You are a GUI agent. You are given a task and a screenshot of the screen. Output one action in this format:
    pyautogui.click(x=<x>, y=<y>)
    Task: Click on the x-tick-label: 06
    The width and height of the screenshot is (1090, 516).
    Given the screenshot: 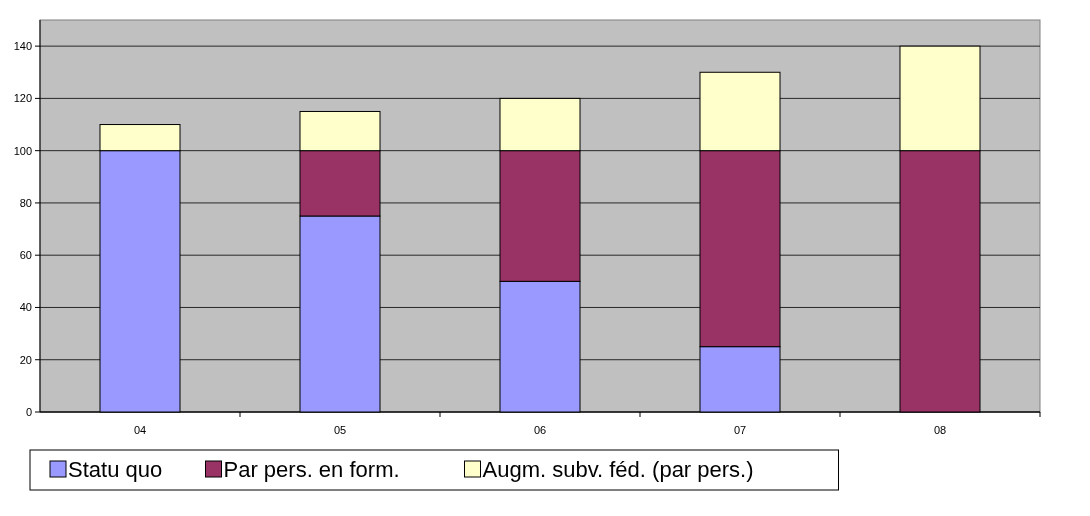 What is the action you would take?
    pyautogui.click(x=540, y=430)
    